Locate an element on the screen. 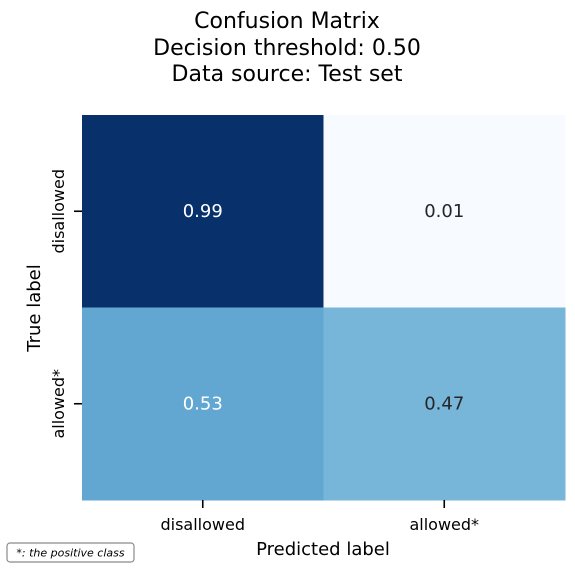 The image size is (575, 569). heatmap-cell-label-0-0: 0.99 is located at coordinates (203, 211).